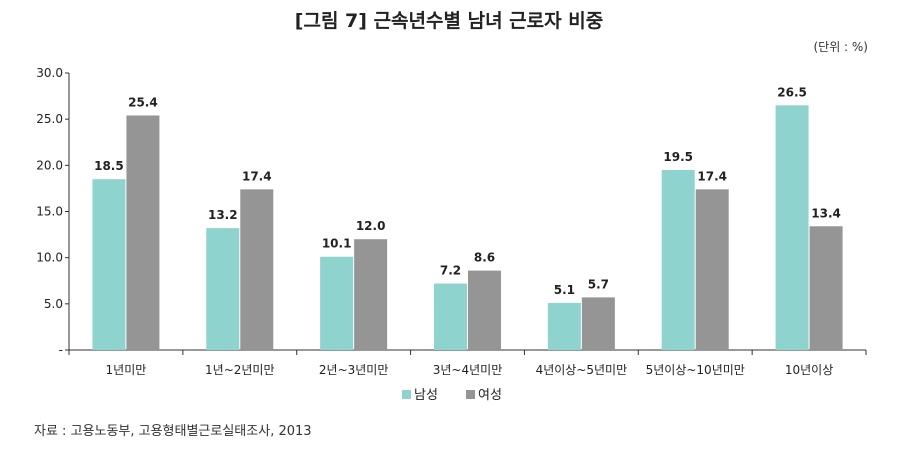 This screenshot has width=898, height=464. Describe the element at coordinates (406, 394) in the screenshot. I see `legend-swatch-male` at that location.